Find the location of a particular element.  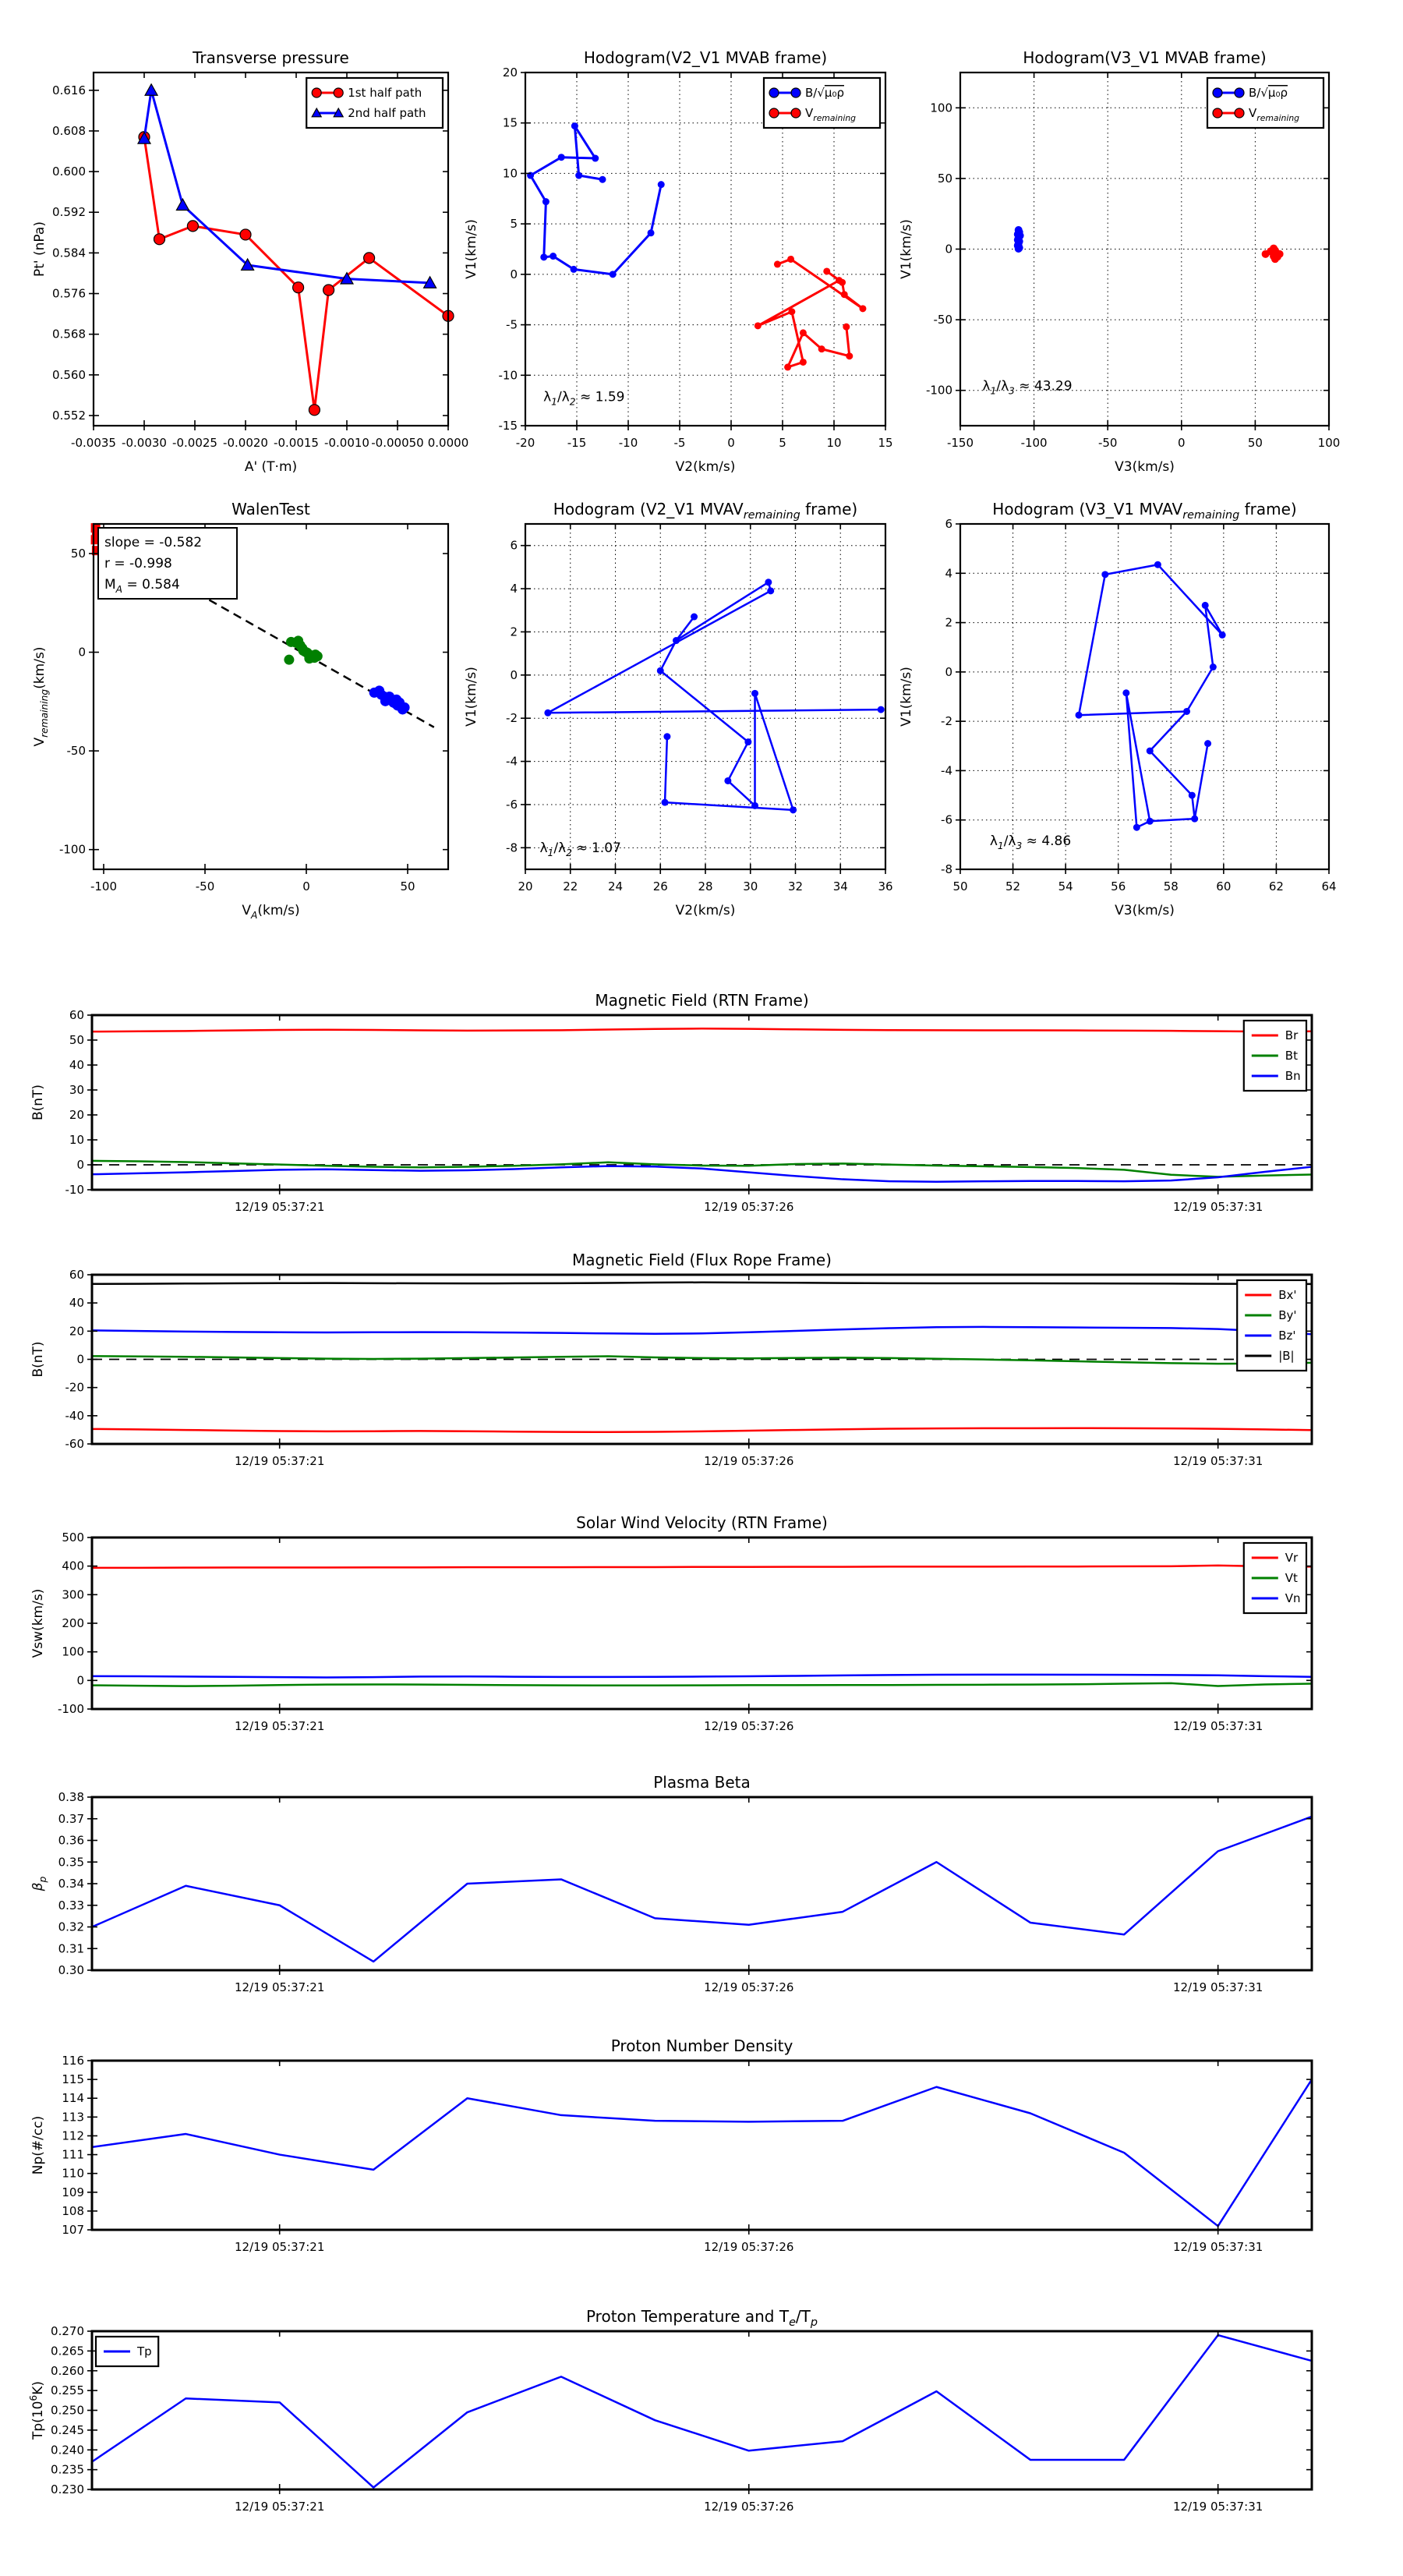

y-tick-label: 4 is located at coordinates (948, 573).